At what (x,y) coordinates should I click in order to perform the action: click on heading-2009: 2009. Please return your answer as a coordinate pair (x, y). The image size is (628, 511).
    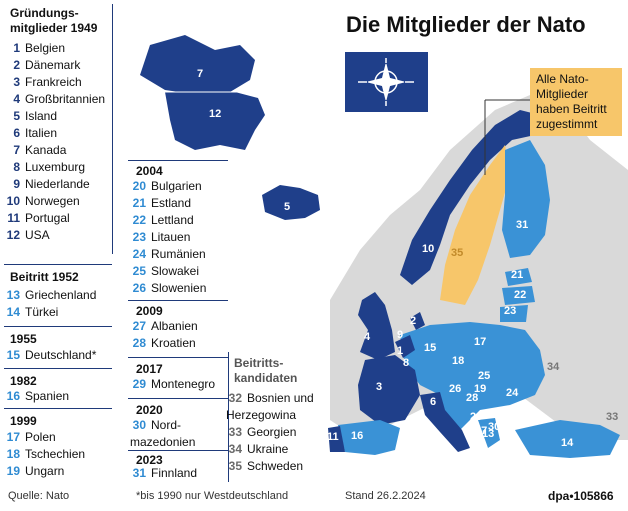
    Looking at the image, I should click on (149, 311).